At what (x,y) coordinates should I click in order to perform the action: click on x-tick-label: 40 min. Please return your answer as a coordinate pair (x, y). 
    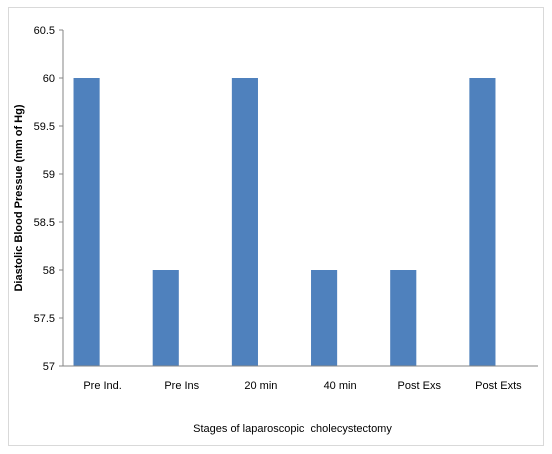
    Looking at the image, I should click on (340, 386).